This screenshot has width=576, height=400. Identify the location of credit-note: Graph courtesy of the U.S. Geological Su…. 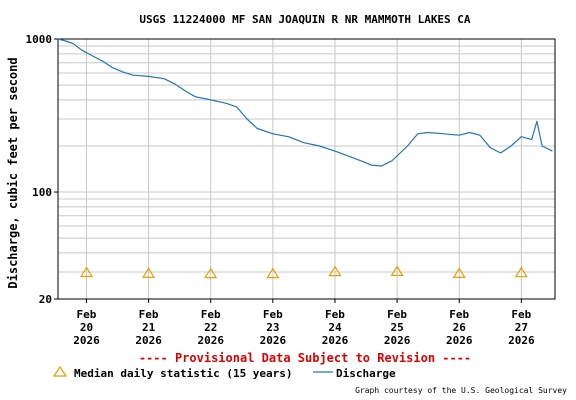
(461, 390).